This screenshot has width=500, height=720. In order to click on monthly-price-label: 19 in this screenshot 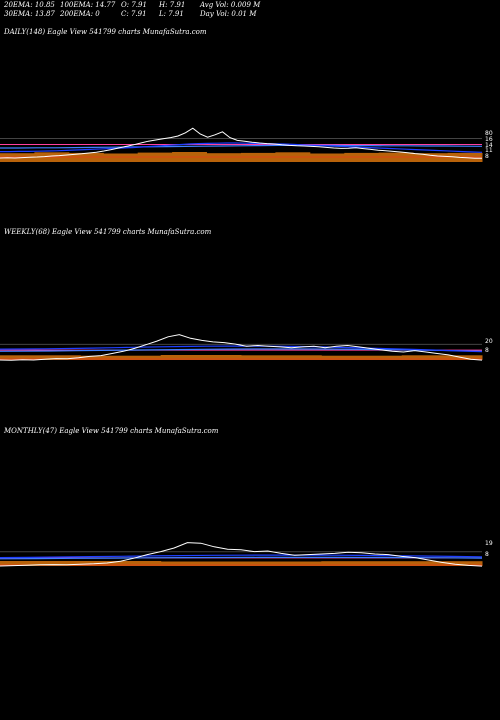, I will do `click(489, 543)`.